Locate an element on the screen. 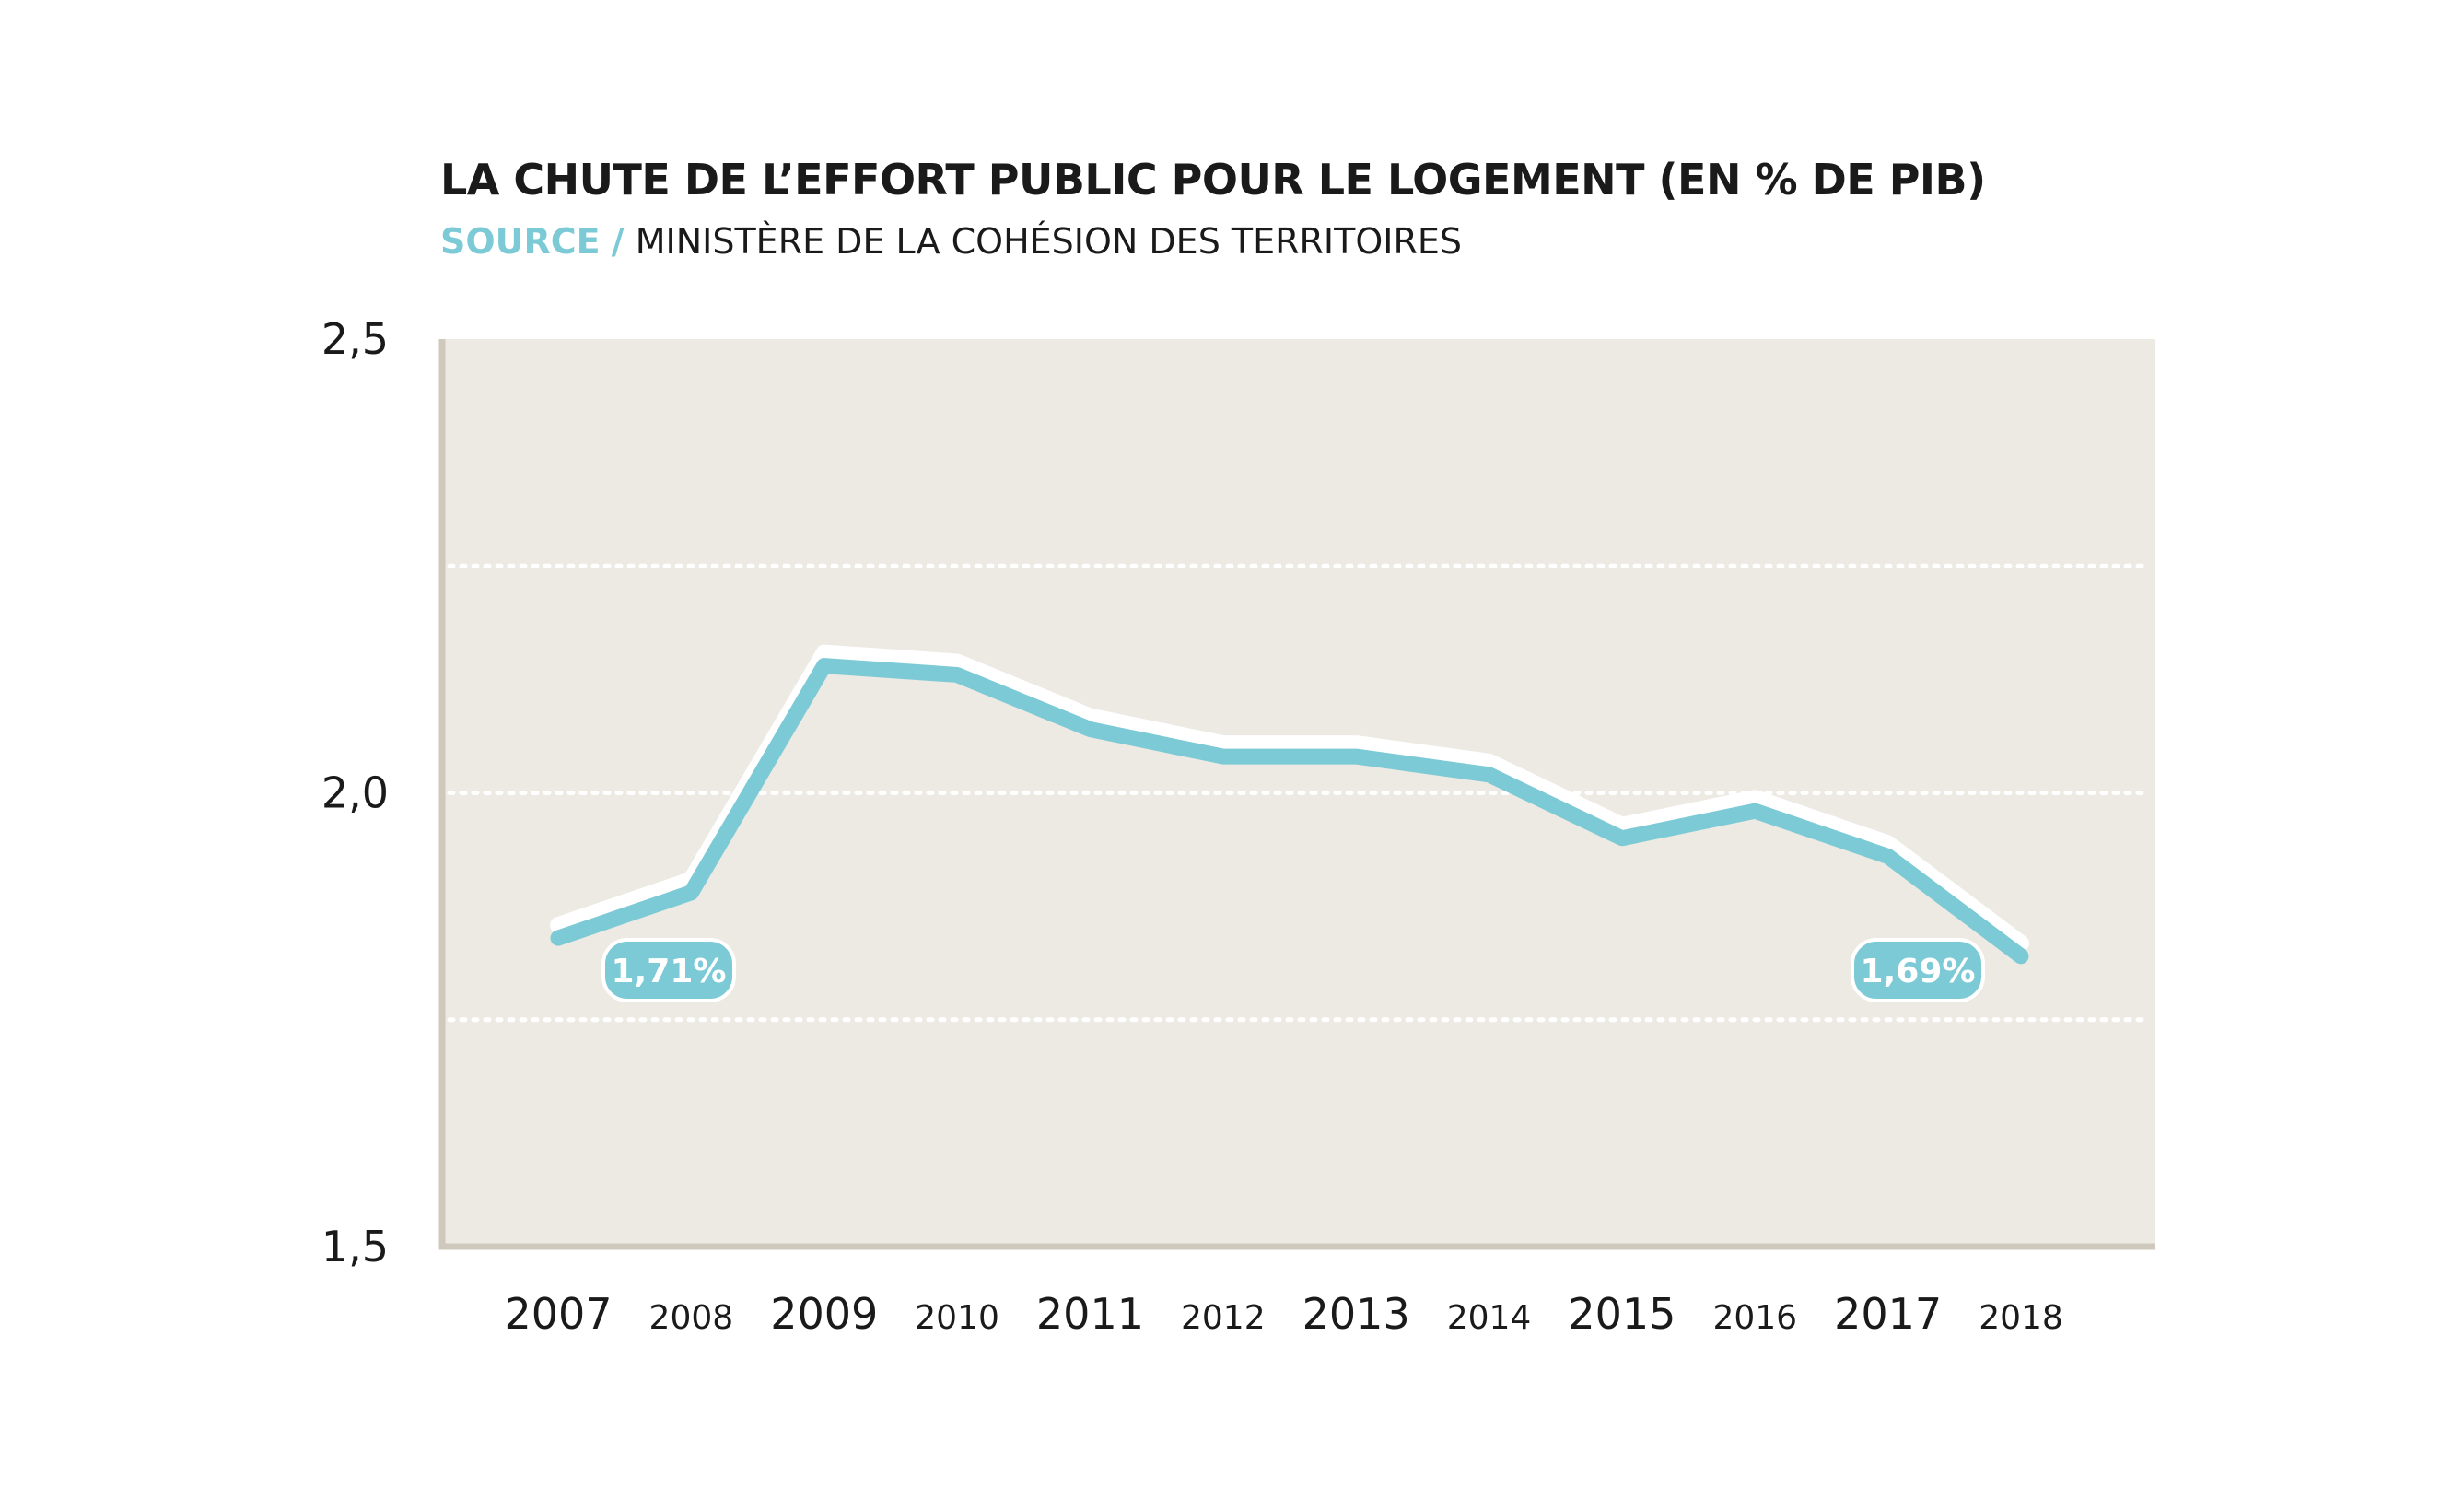 Image resolution: width=2464 pixels, height=1488 pixels. data-point-2007 is located at coordinates (558, 938).